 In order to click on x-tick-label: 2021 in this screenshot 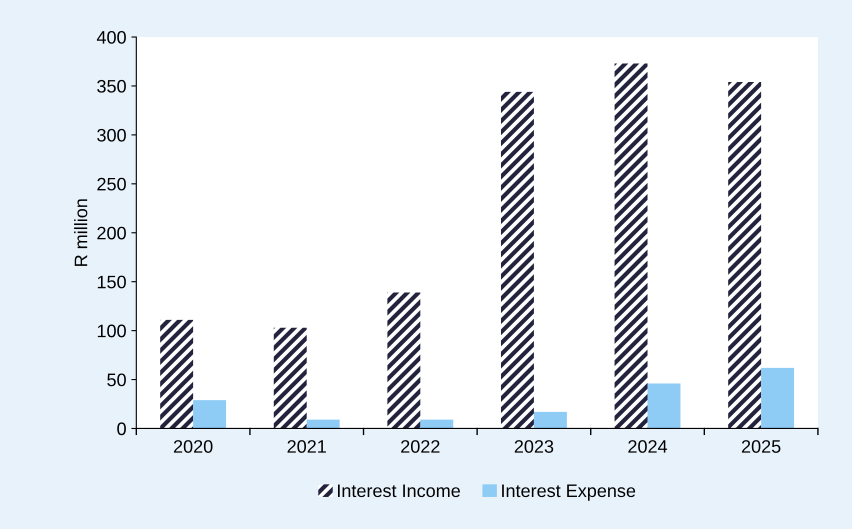, I will do `click(307, 446)`.